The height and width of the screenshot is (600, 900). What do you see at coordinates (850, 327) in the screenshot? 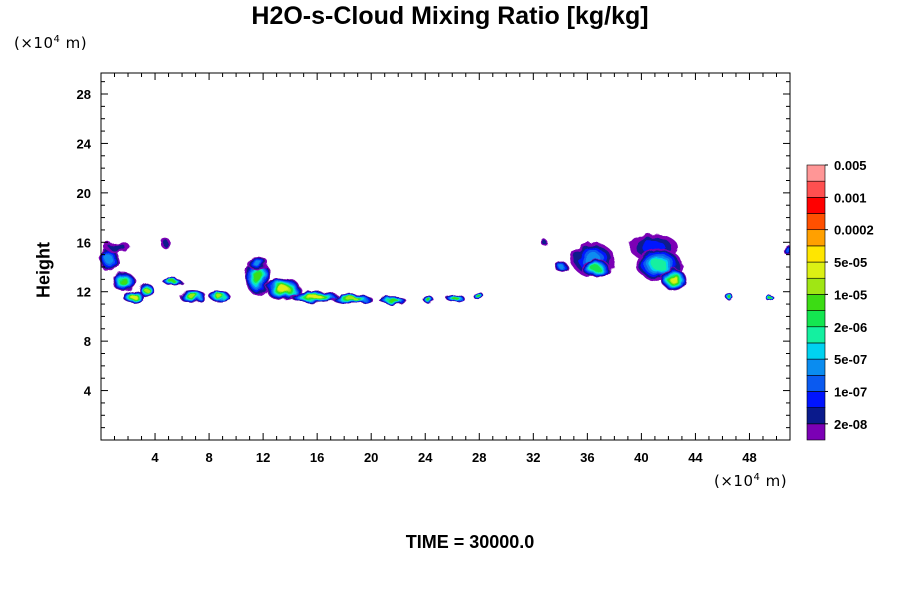
I see `colorbar-label: 2e-06` at bounding box center [850, 327].